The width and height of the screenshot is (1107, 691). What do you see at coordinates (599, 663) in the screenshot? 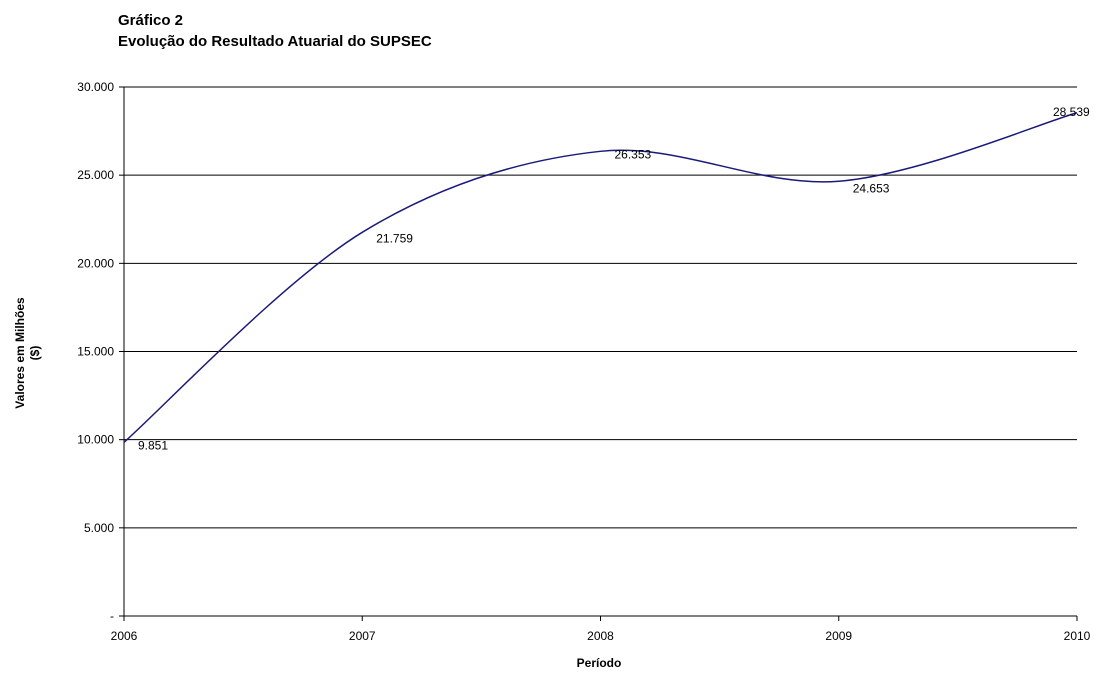
I see `x-axis-title: Período` at bounding box center [599, 663].